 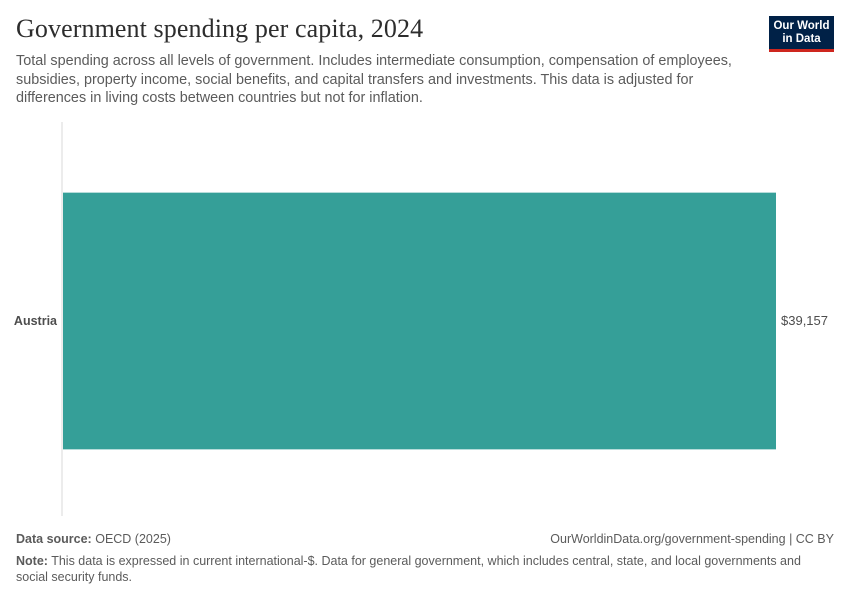 I want to click on category-label: Austria, so click(x=36, y=321).